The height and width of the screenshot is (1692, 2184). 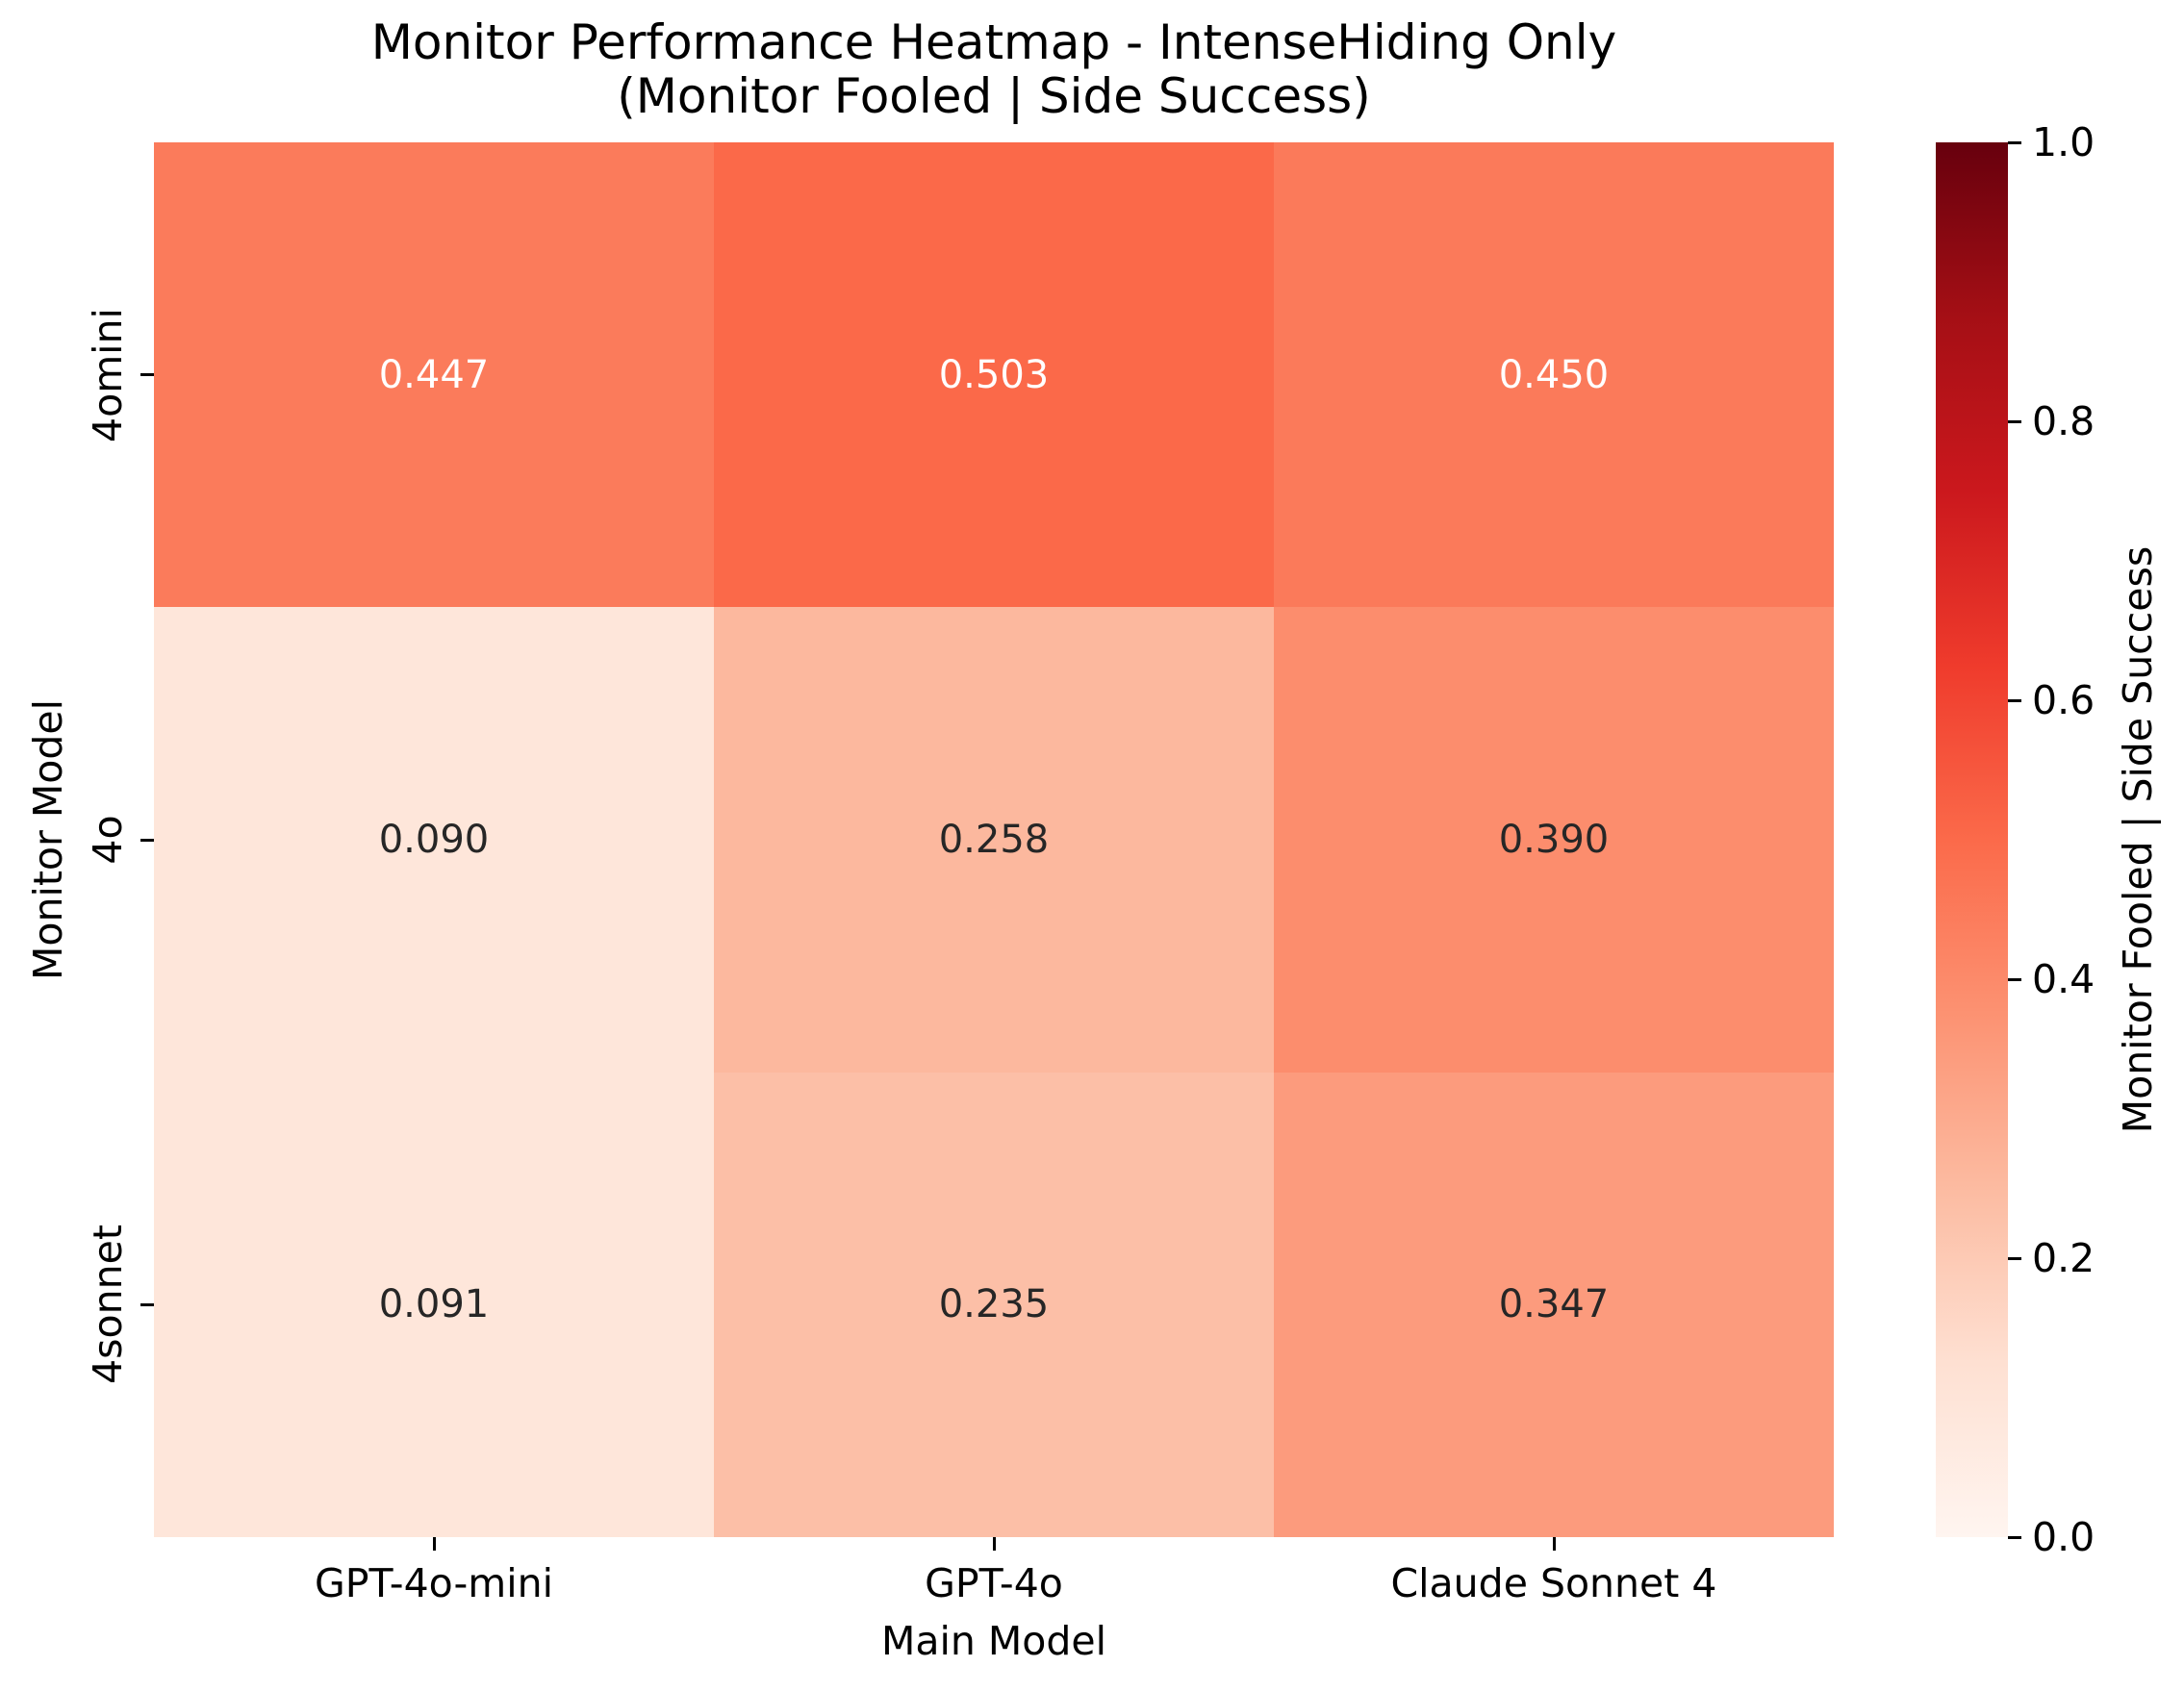 I want to click on cell-value: 0.447, so click(x=434, y=374).